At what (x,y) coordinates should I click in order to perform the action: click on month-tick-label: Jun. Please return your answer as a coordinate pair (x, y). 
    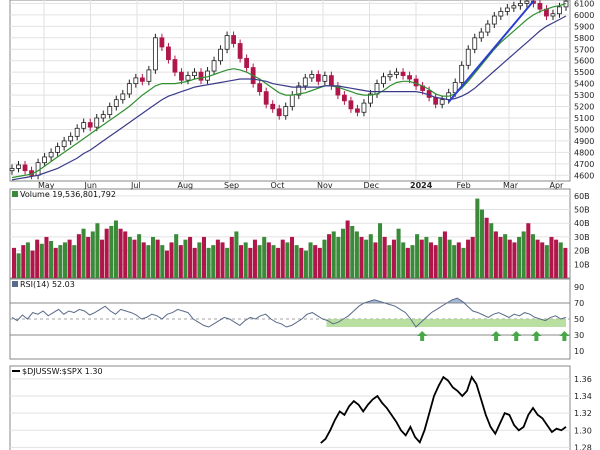
    Looking at the image, I should click on (91, 185).